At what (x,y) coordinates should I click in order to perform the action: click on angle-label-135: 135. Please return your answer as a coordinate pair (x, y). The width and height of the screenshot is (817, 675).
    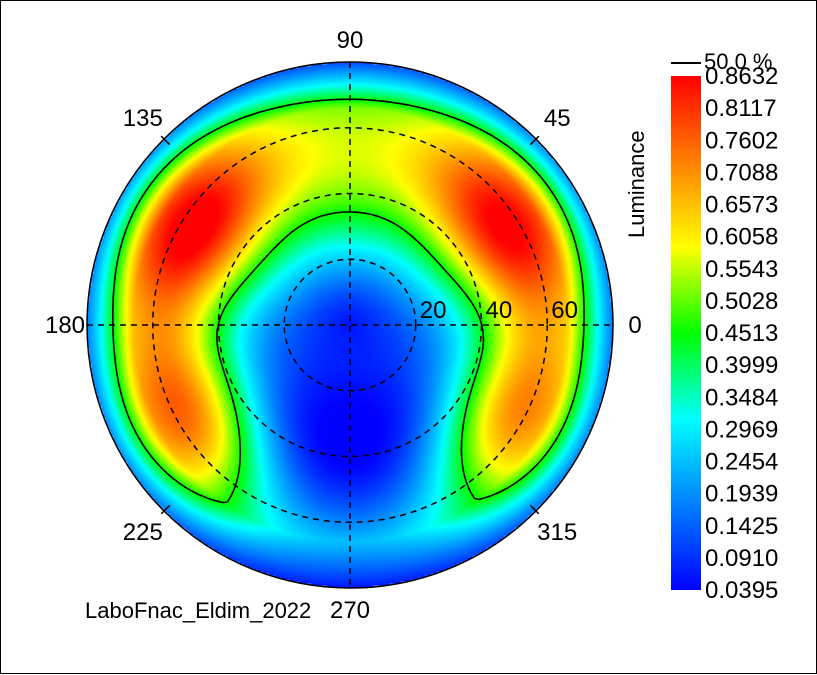
    Looking at the image, I should click on (143, 118).